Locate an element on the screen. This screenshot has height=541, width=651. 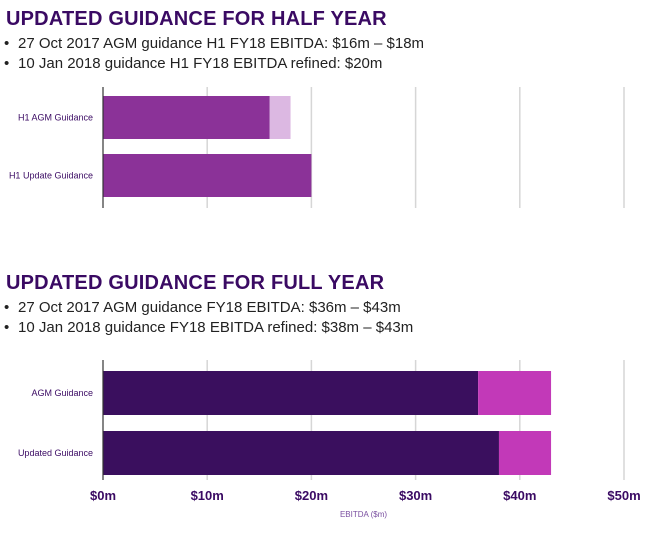
full-year-heading: UPDATED GUIDANCE FOR FULL YEAR is located at coordinates (195, 283).